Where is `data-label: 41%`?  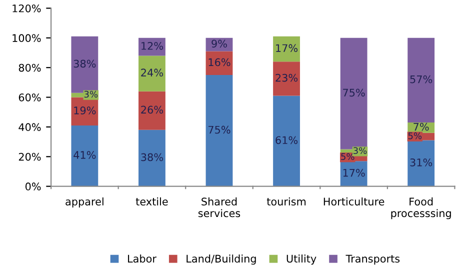
data-label: 41% is located at coordinates (85, 155).